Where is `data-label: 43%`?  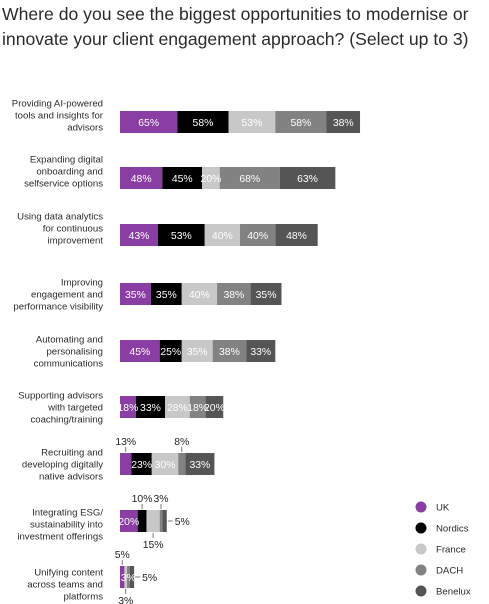
data-label: 43% is located at coordinates (139, 236).